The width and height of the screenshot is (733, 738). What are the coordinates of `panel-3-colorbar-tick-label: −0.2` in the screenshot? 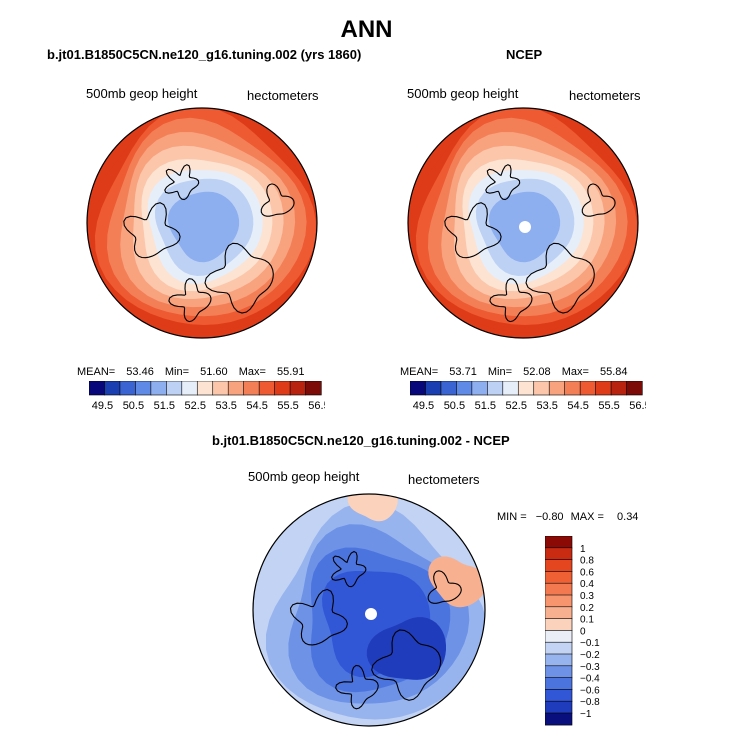 It's located at (590, 655).